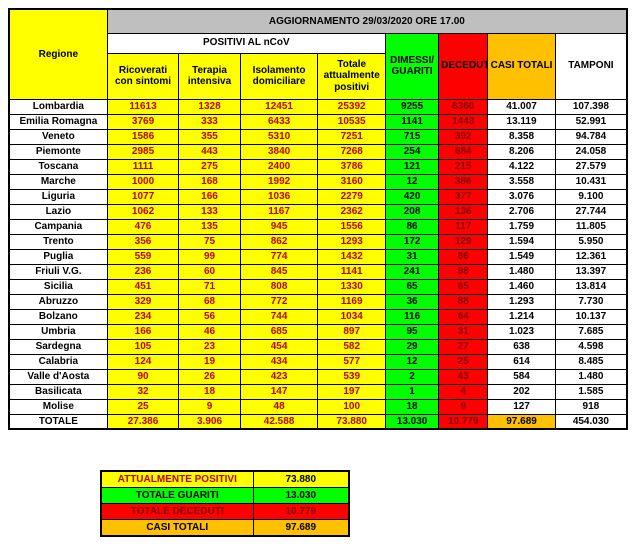  I want to click on region-row: Umbria 166 46 685 897 95 31 1.023 7.685, so click(318, 331).